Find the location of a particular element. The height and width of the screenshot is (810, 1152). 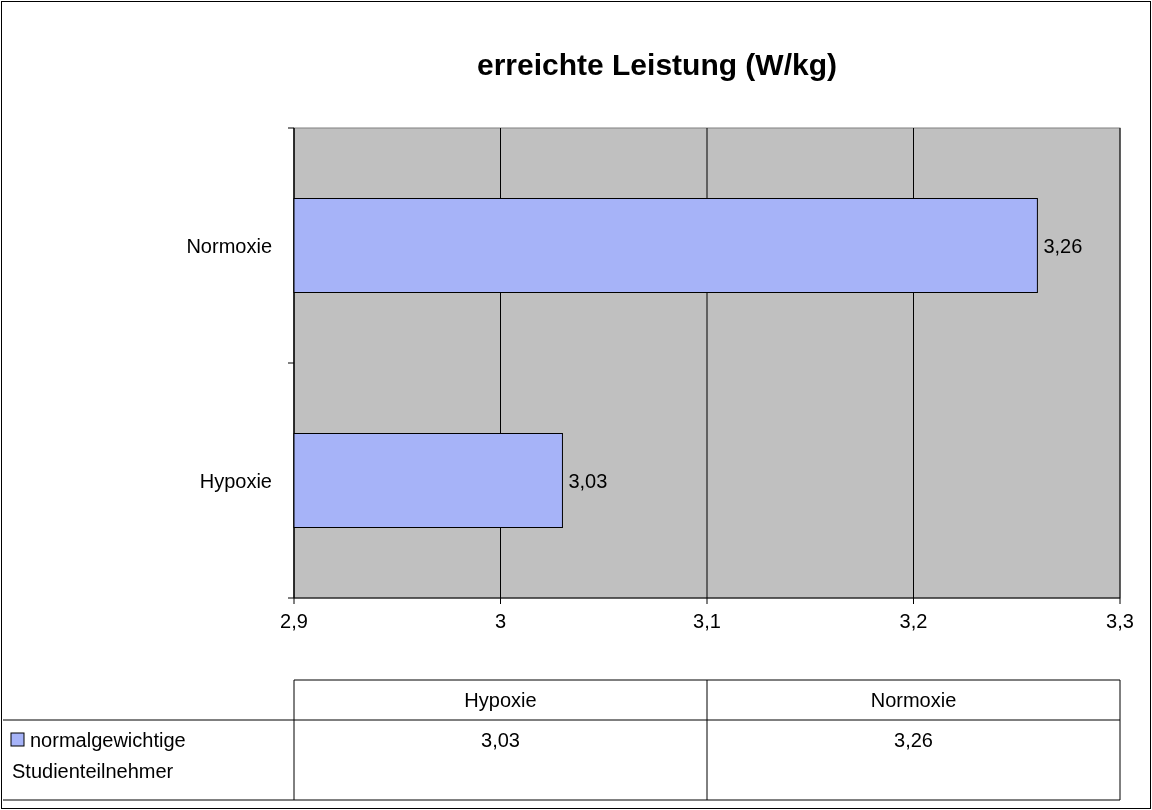

text: 3,03 is located at coordinates (500, 740).